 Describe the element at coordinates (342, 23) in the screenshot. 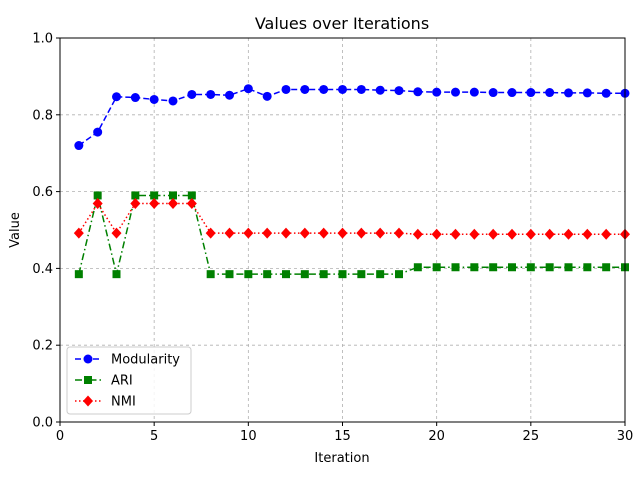

I see `chart-title: Values over Iterations` at that location.